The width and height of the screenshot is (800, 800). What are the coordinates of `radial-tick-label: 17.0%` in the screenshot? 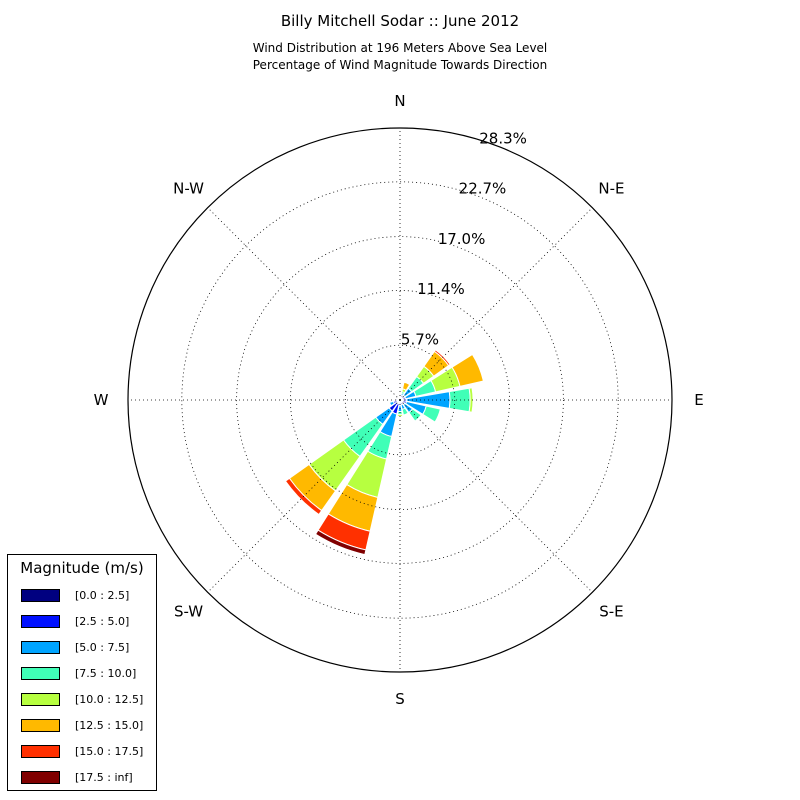 It's located at (462, 239).